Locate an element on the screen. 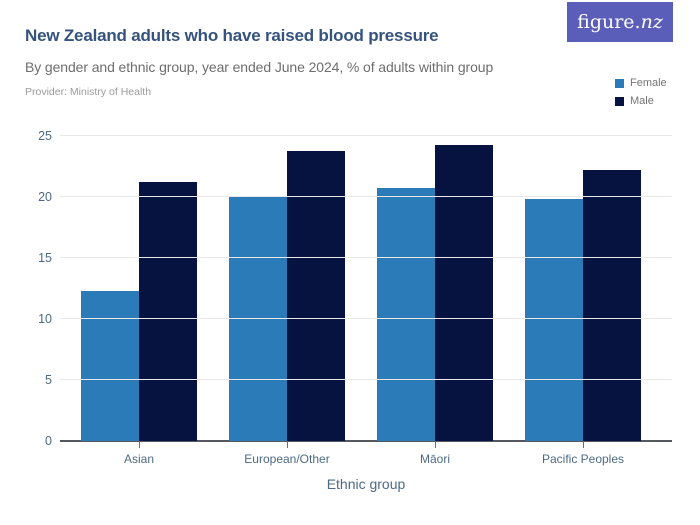 This screenshot has width=700, height=525. legend-swatch-female is located at coordinates (619, 83).